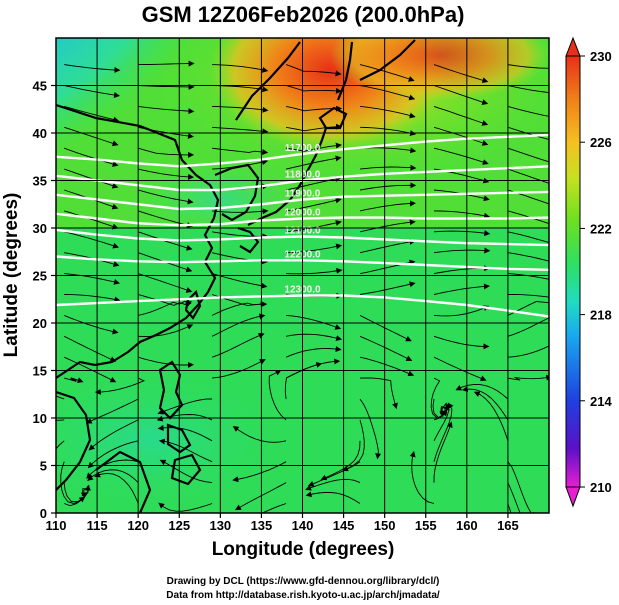 The image size is (619, 605). Describe the element at coordinates (40, 133) in the screenshot. I see `y-tick-label: 40` at that location.